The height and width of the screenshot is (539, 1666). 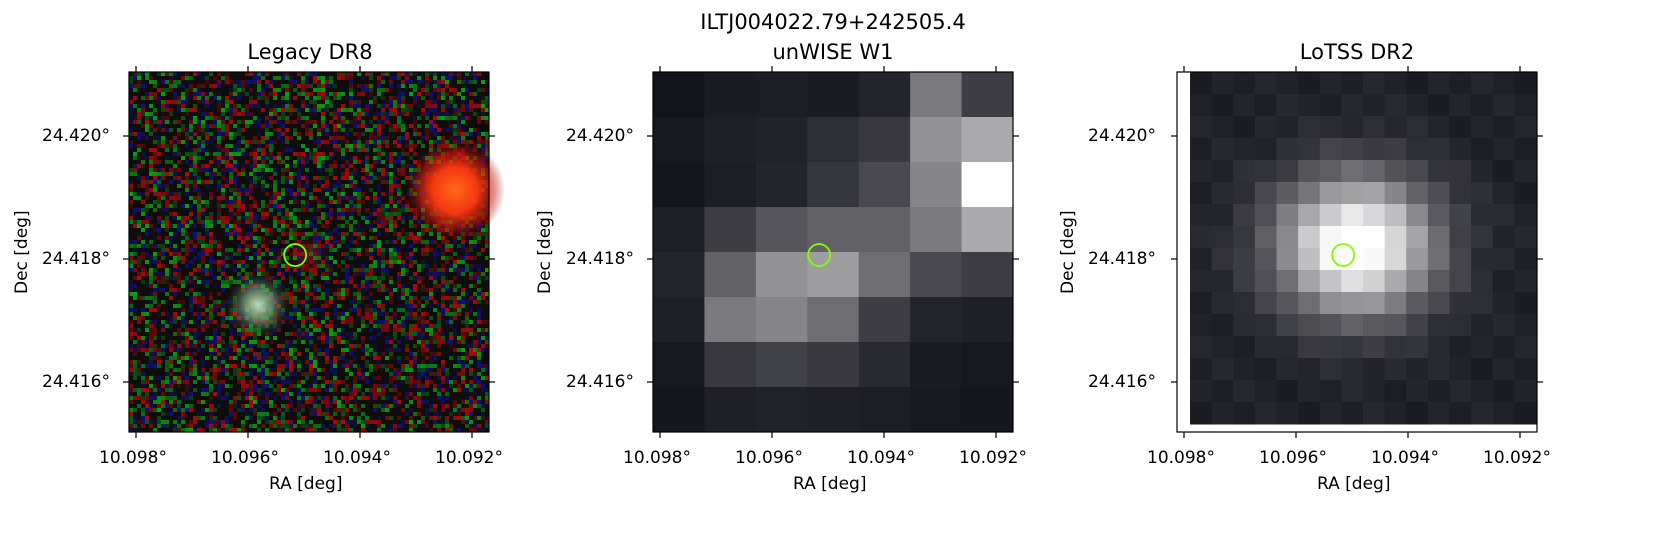 I want to click on target-marker, so click(x=1343, y=255).